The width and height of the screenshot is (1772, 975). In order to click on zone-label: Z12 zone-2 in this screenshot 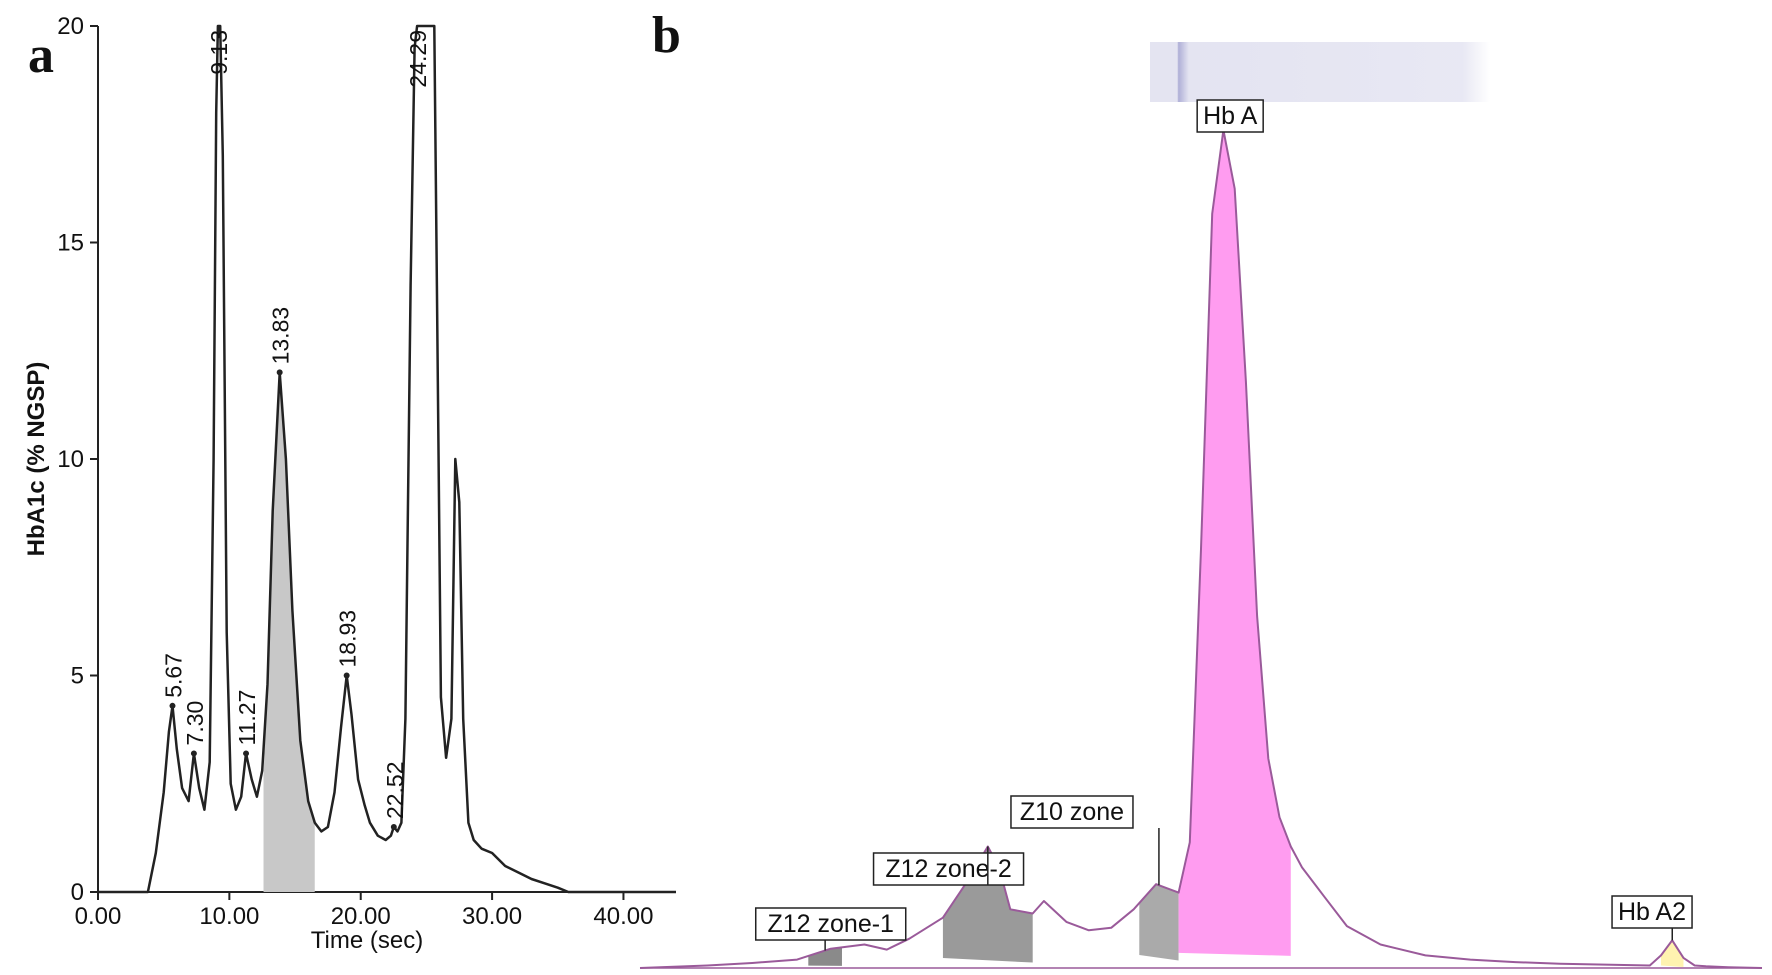, I will do `click(948, 869)`.